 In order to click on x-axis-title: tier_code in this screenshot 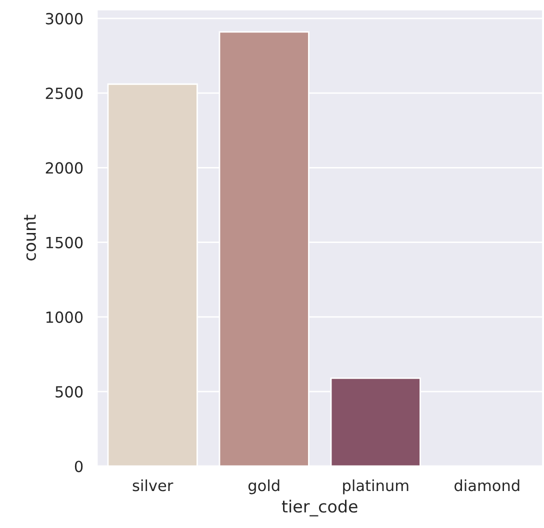, I will do `click(320, 508)`.